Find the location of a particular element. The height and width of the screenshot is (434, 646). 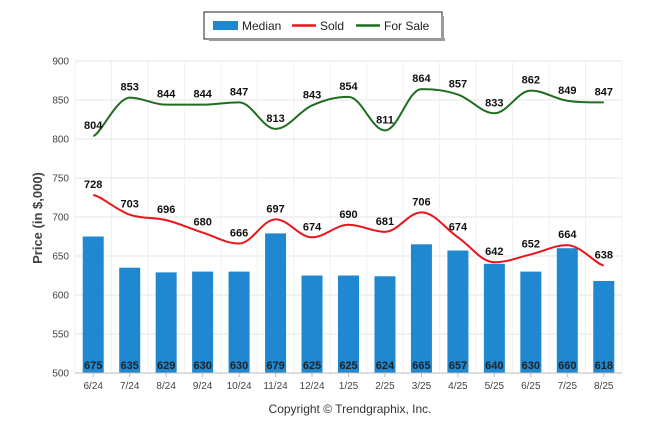

legend-shadow is located at coordinates (327, 39).